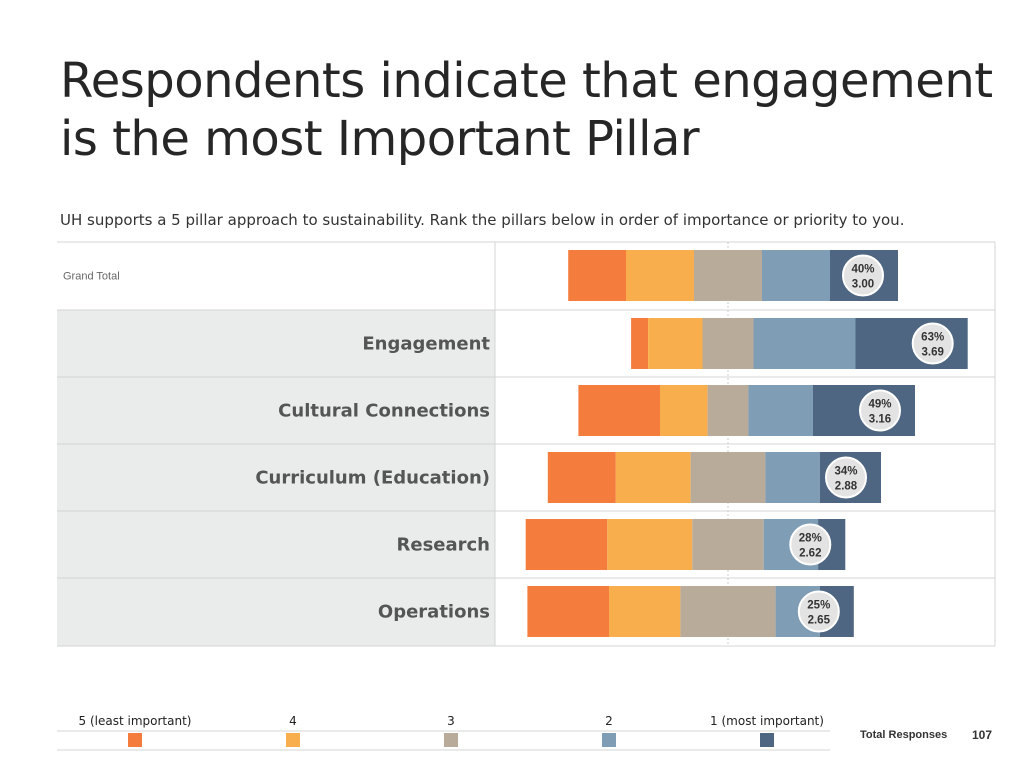 The image size is (1024, 768). Describe the element at coordinates (862, 270) in the screenshot. I see `annotation-percent-grand-total: 40%` at that location.